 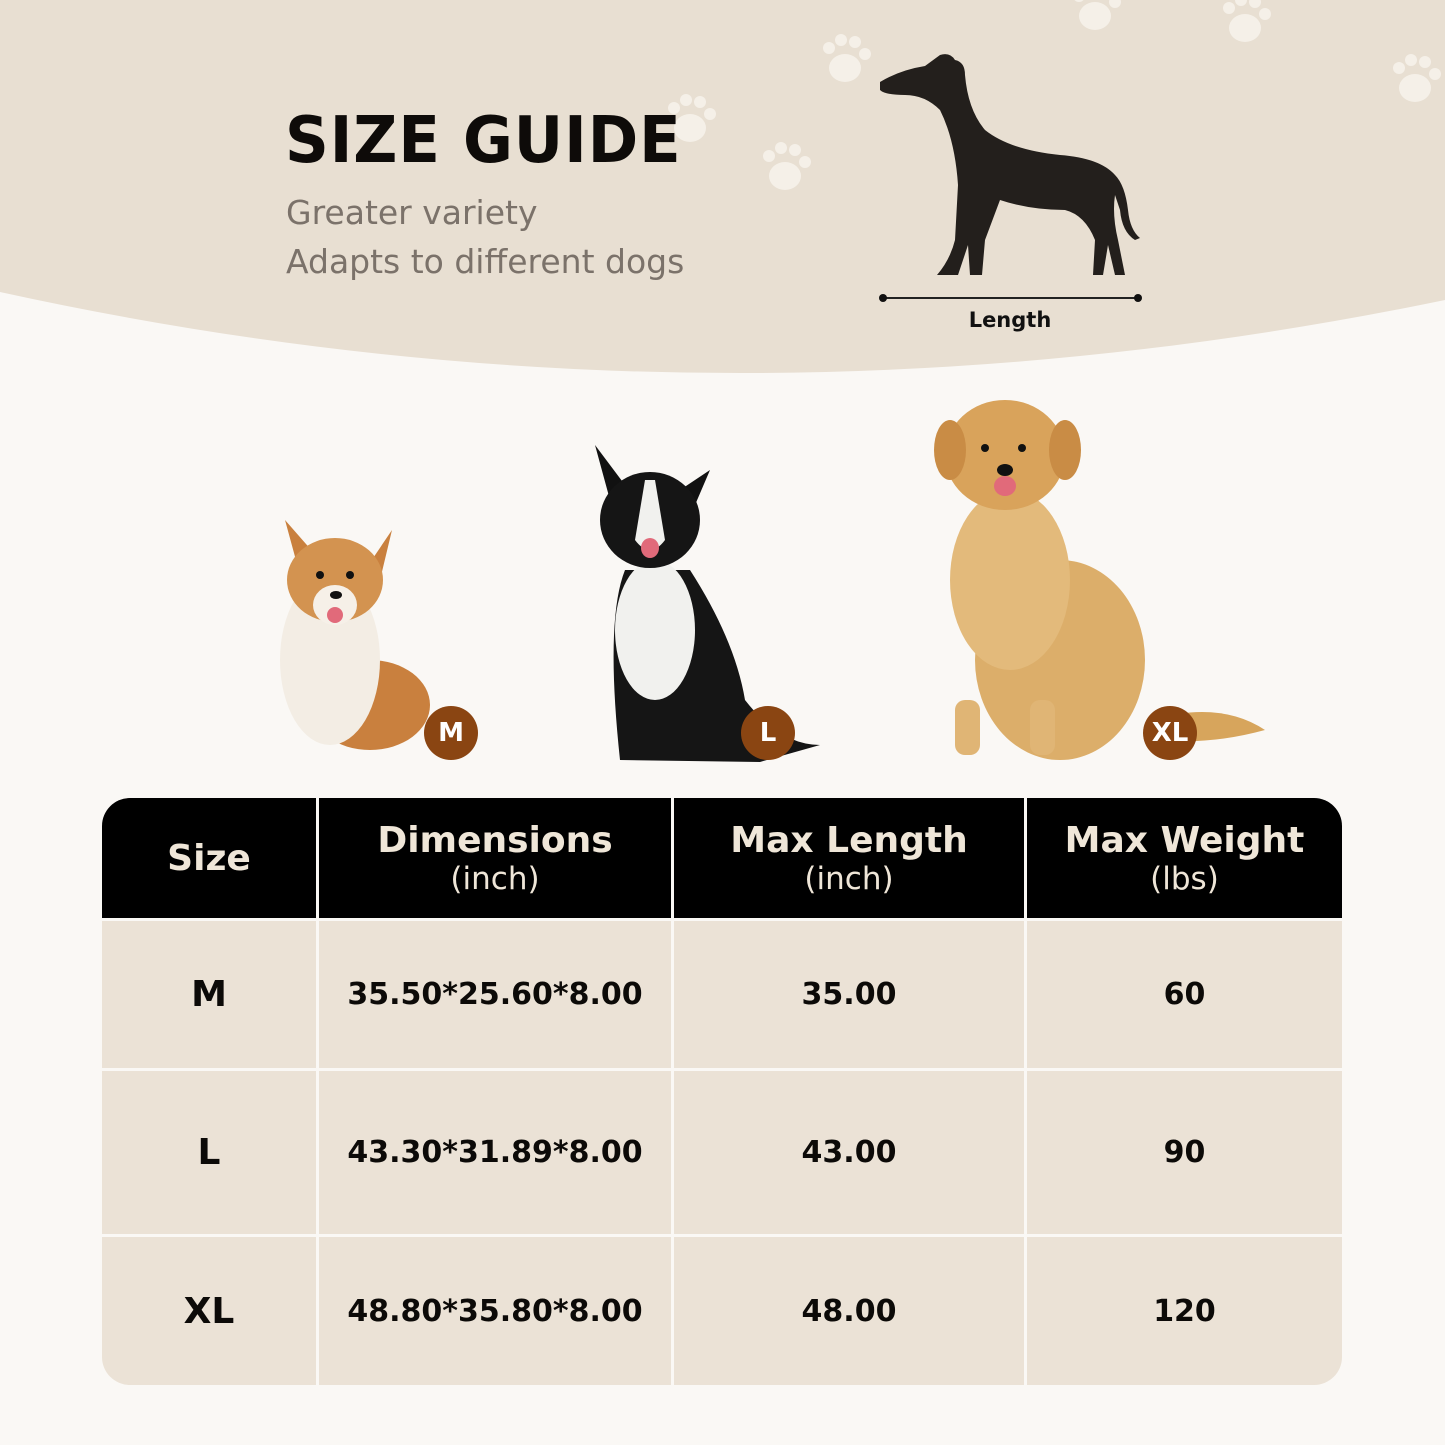 I want to click on subtitle-line: Adapts to different dogs, so click(x=485, y=261).